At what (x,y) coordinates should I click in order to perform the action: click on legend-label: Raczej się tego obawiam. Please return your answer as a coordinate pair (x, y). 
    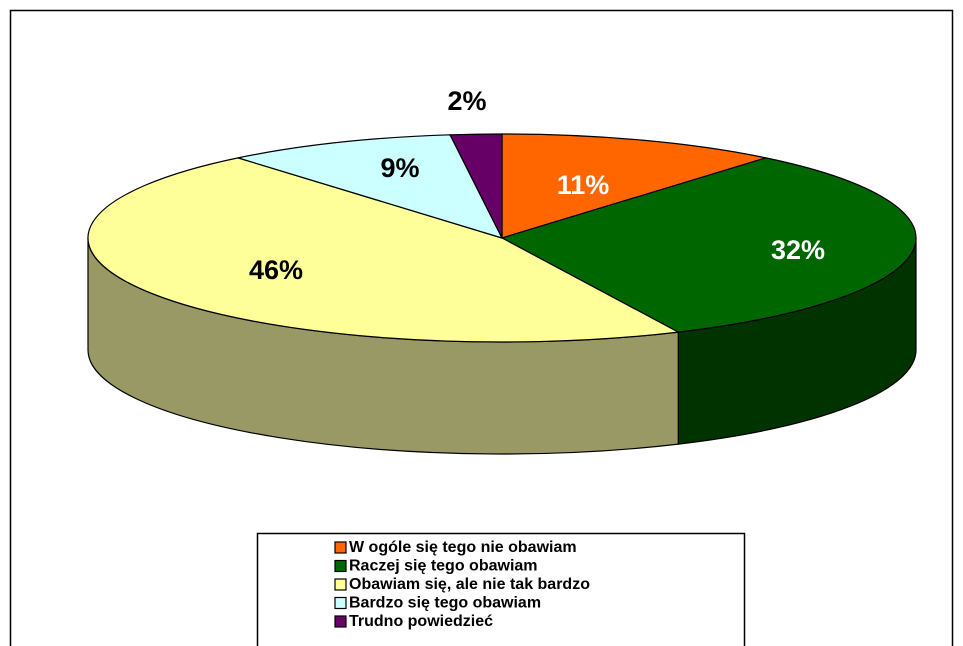
    Looking at the image, I should click on (443, 566).